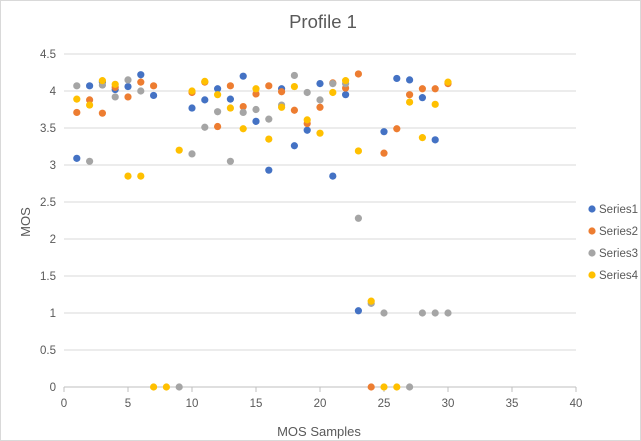  What do you see at coordinates (613, 232) in the screenshot?
I see `legend-item: Series2` at bounding box center [613, 232].